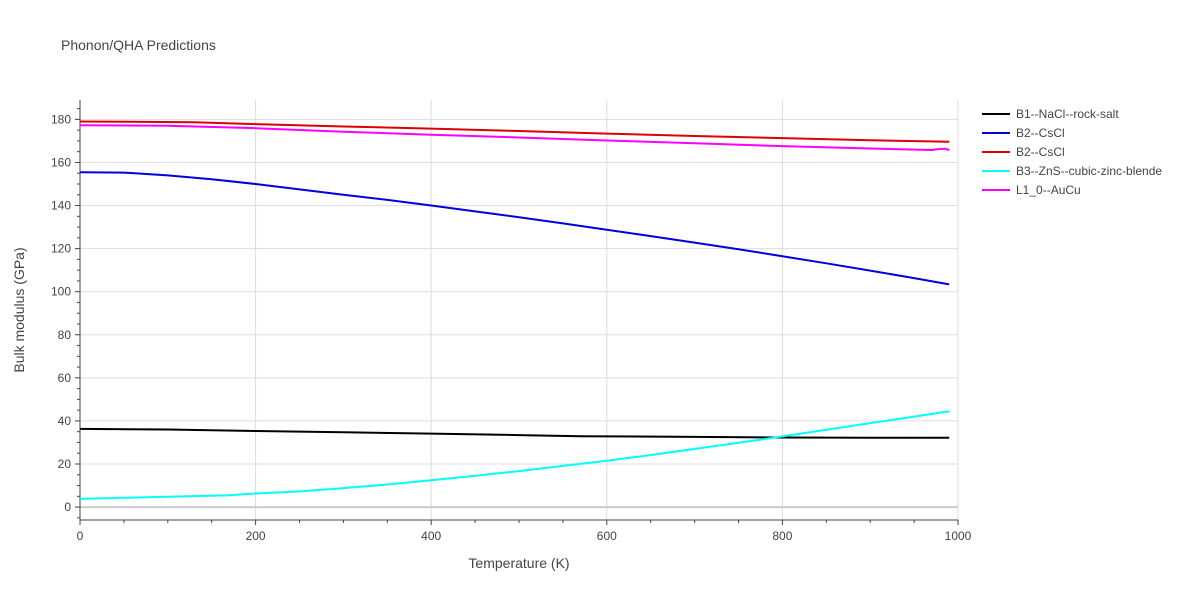 This screenshot has height=600, width=1200. I want to click on x-tick-label: 1000, so click(958, 536).